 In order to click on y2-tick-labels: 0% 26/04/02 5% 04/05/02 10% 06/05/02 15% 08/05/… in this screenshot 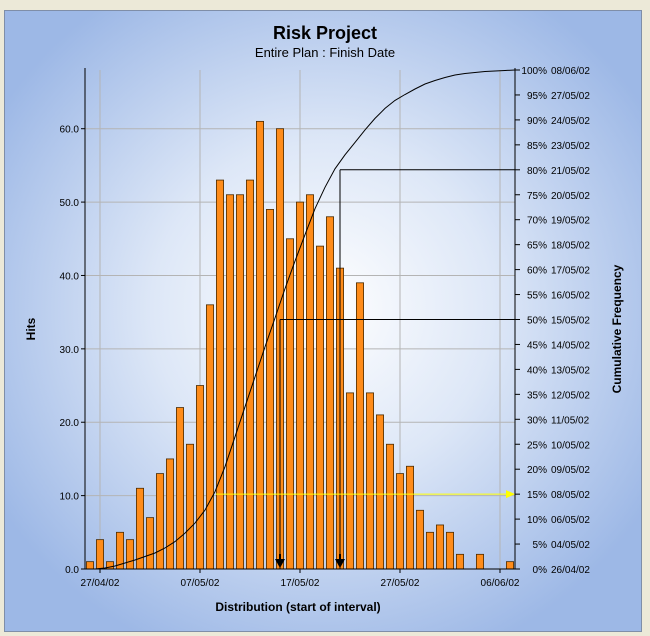, I will do `click(555, 321)`.